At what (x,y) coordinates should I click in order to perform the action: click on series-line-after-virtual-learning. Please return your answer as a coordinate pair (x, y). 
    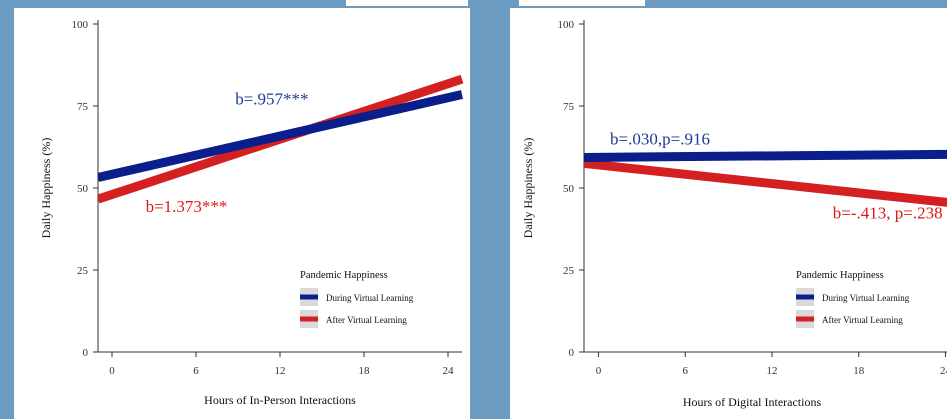
    Looking at the image, I should click on (765, 182).